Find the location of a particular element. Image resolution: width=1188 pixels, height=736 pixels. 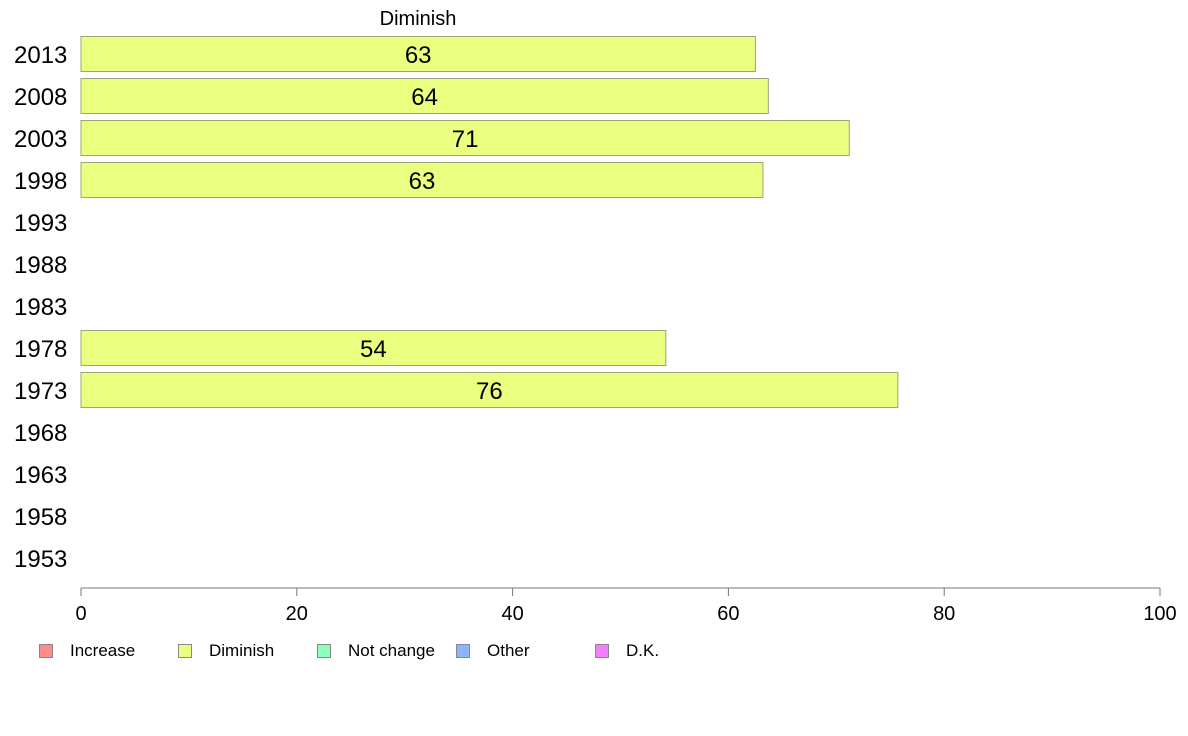

x-tick-label-80: 80 is located at coordinates (944, 614).